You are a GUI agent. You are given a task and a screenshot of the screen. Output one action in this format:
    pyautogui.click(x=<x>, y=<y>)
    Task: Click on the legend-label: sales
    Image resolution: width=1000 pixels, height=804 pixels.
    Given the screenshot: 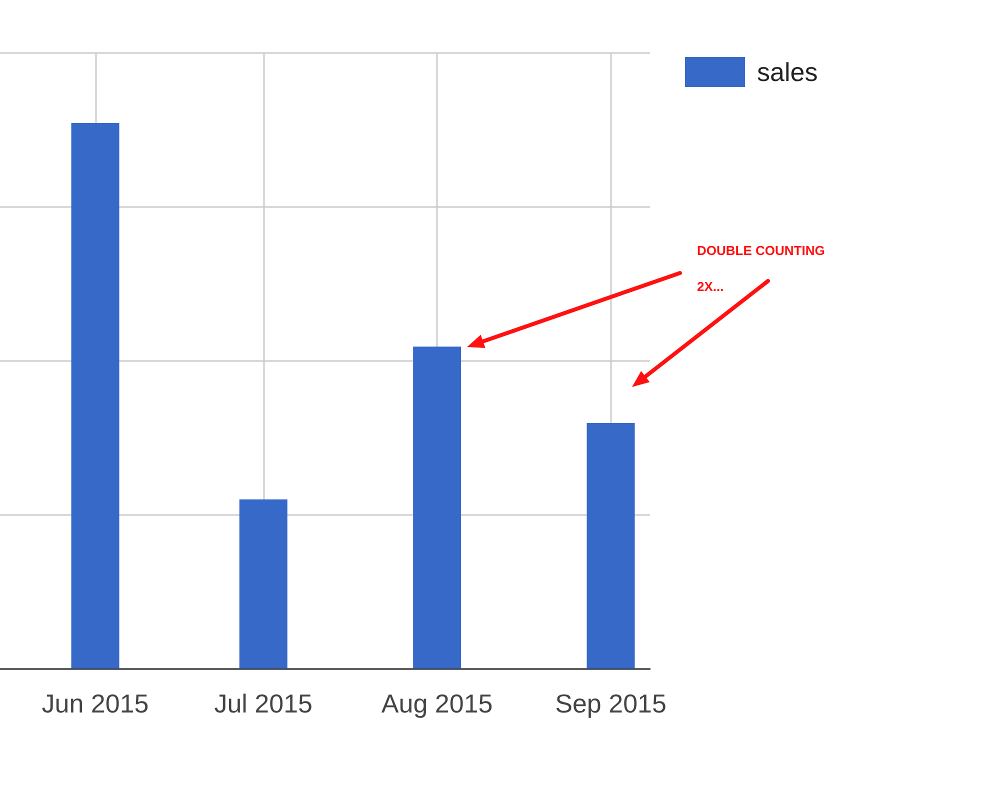 What is the action you would take?
    pyautogui.click(x=787, y=72)
    